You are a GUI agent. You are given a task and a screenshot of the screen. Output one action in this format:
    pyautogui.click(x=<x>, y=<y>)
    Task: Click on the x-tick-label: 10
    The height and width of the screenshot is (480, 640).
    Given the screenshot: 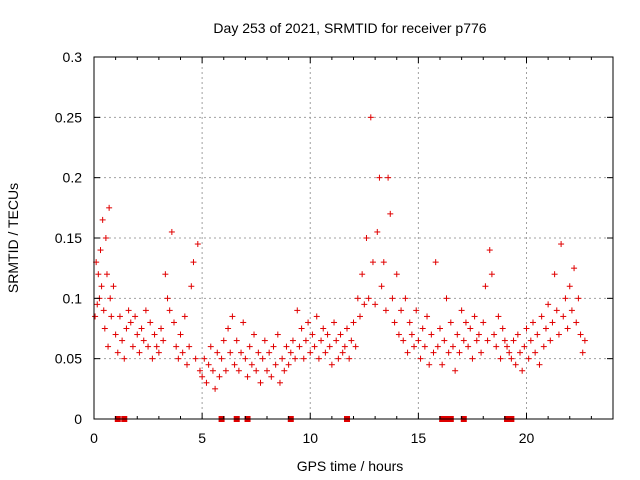 What is the action you would take?
    pyautogui.click(x=310, y=438)
    